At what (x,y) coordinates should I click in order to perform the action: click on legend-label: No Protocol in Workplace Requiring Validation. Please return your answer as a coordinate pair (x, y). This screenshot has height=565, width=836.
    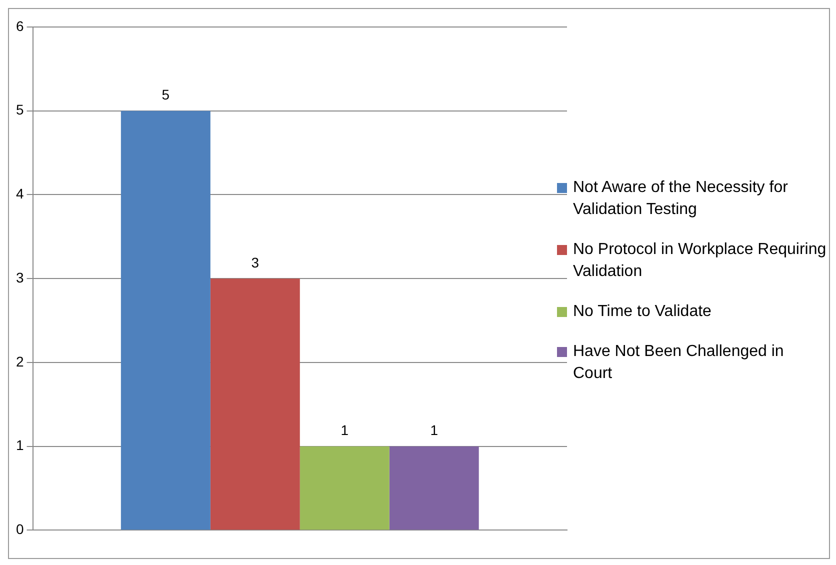
    Looking at the image, I should click on (700, 261).